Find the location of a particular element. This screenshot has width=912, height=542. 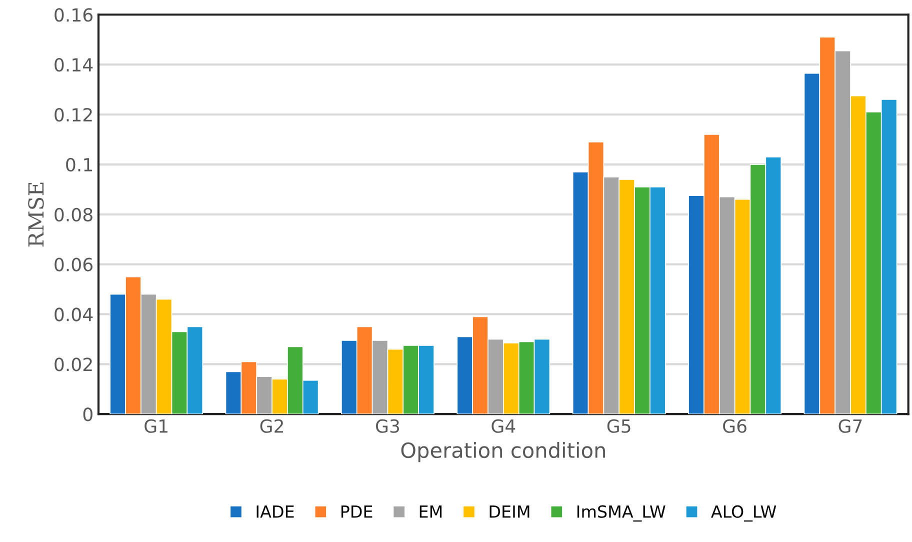

y-tick-label: 0.16 is located at coordinates (73, 15).